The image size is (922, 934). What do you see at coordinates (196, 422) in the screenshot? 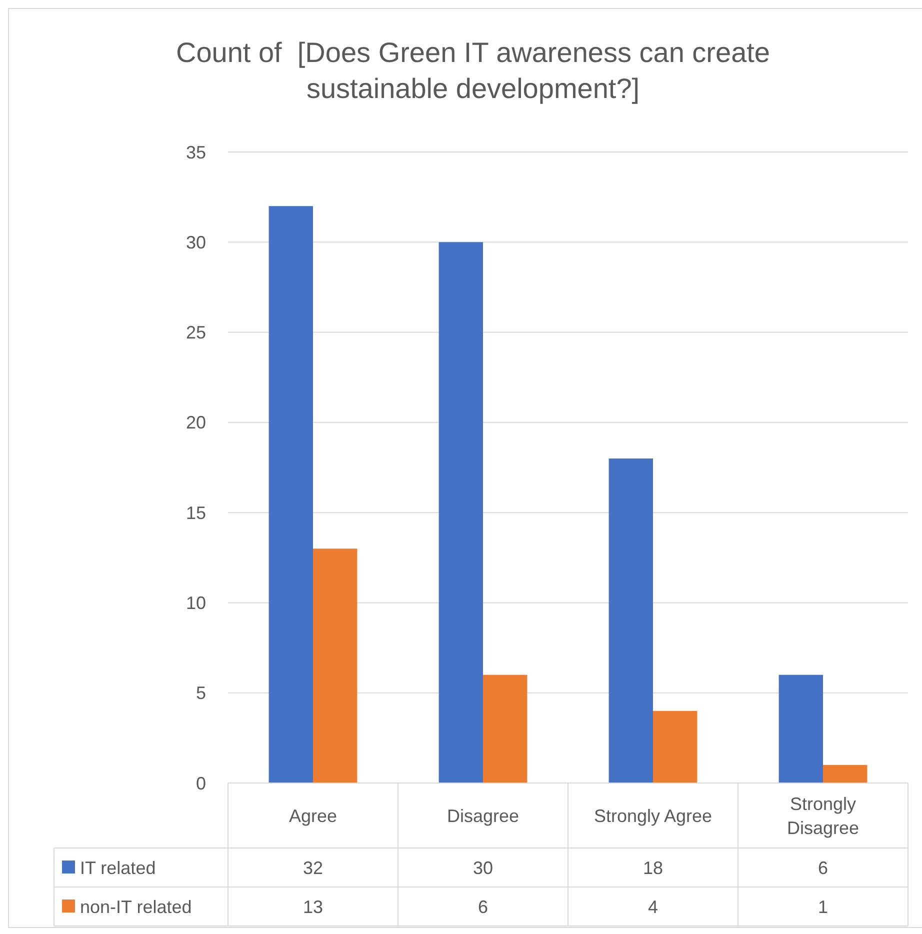
I see `y-tick-label: 20` at bounding box center [196, 422].